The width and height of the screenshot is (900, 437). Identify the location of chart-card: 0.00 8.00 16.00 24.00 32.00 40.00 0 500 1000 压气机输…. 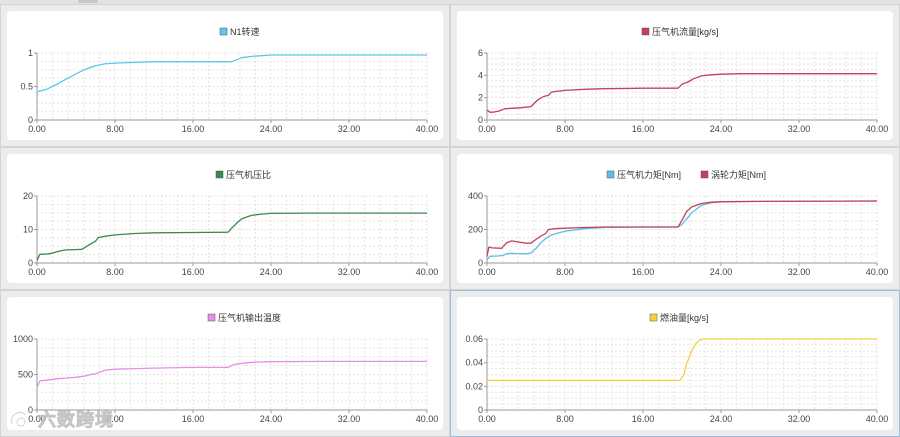
(225, 363).